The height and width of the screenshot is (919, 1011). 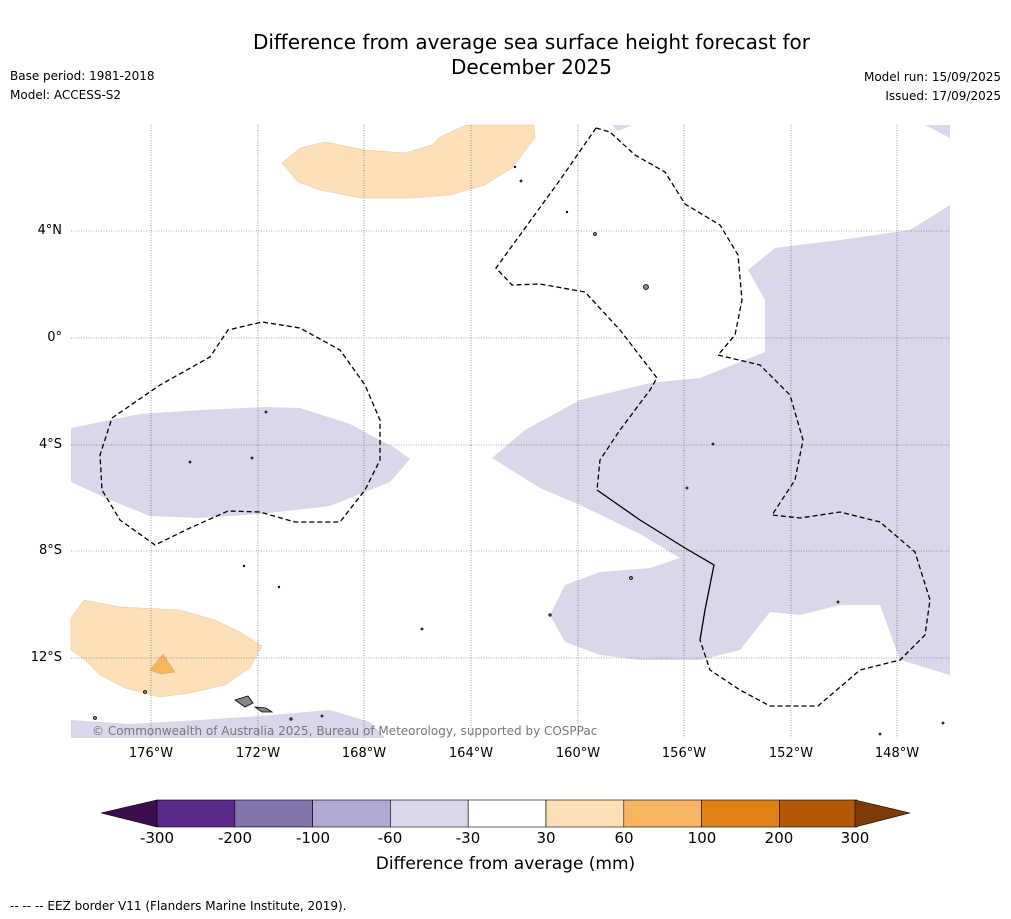 I want to click on anomaly-region-southwest-core, so click(x=162, y=664).